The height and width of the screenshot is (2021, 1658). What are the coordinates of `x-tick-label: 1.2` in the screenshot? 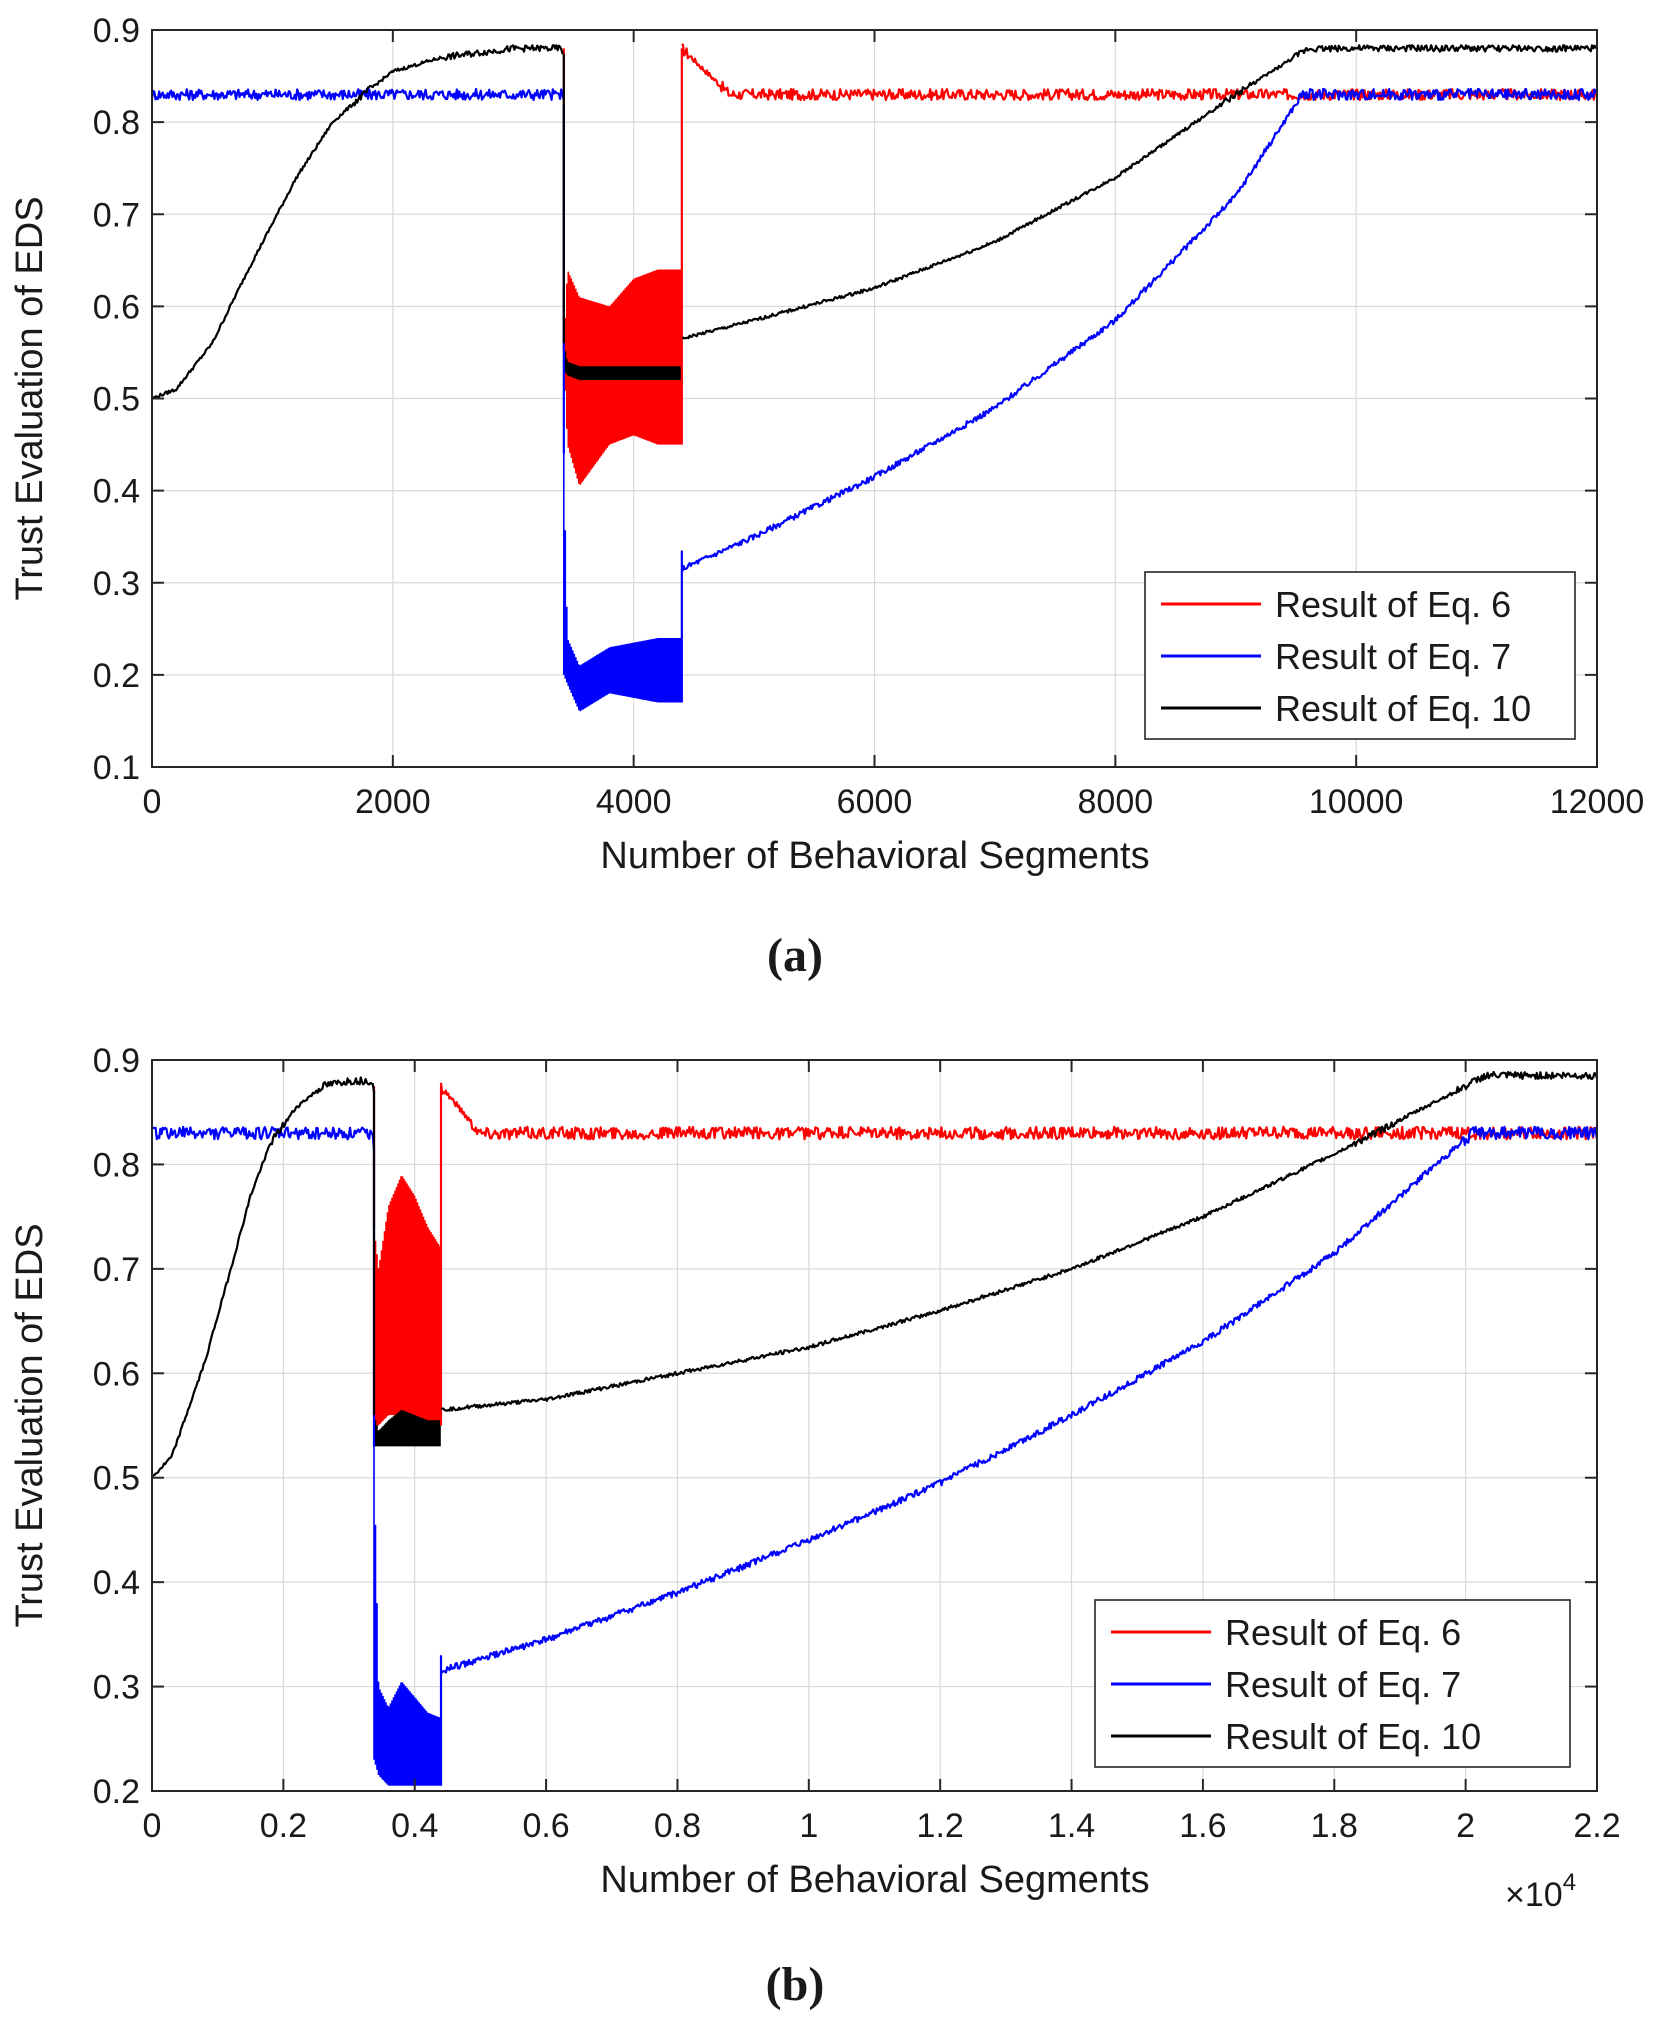 It's located at (940, 1826).